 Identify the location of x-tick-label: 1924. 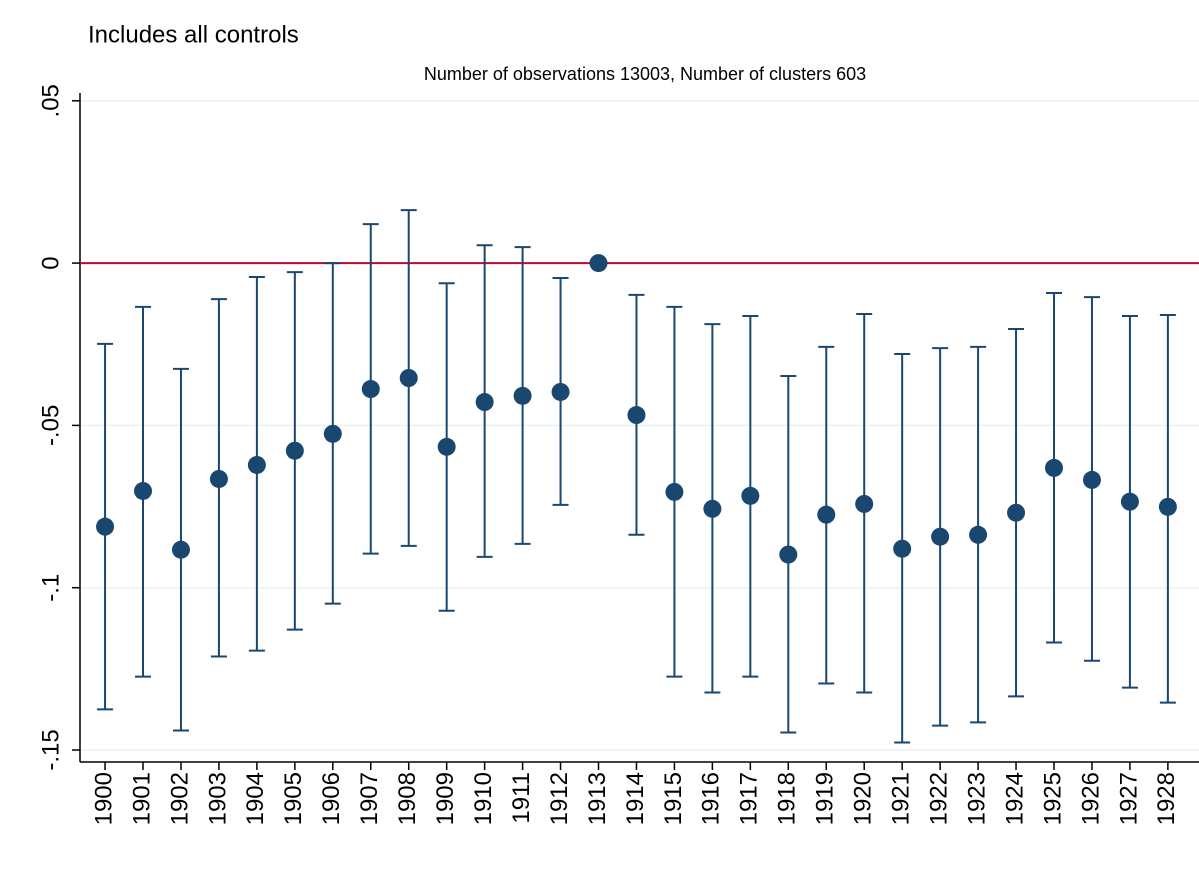
(1014, 798).